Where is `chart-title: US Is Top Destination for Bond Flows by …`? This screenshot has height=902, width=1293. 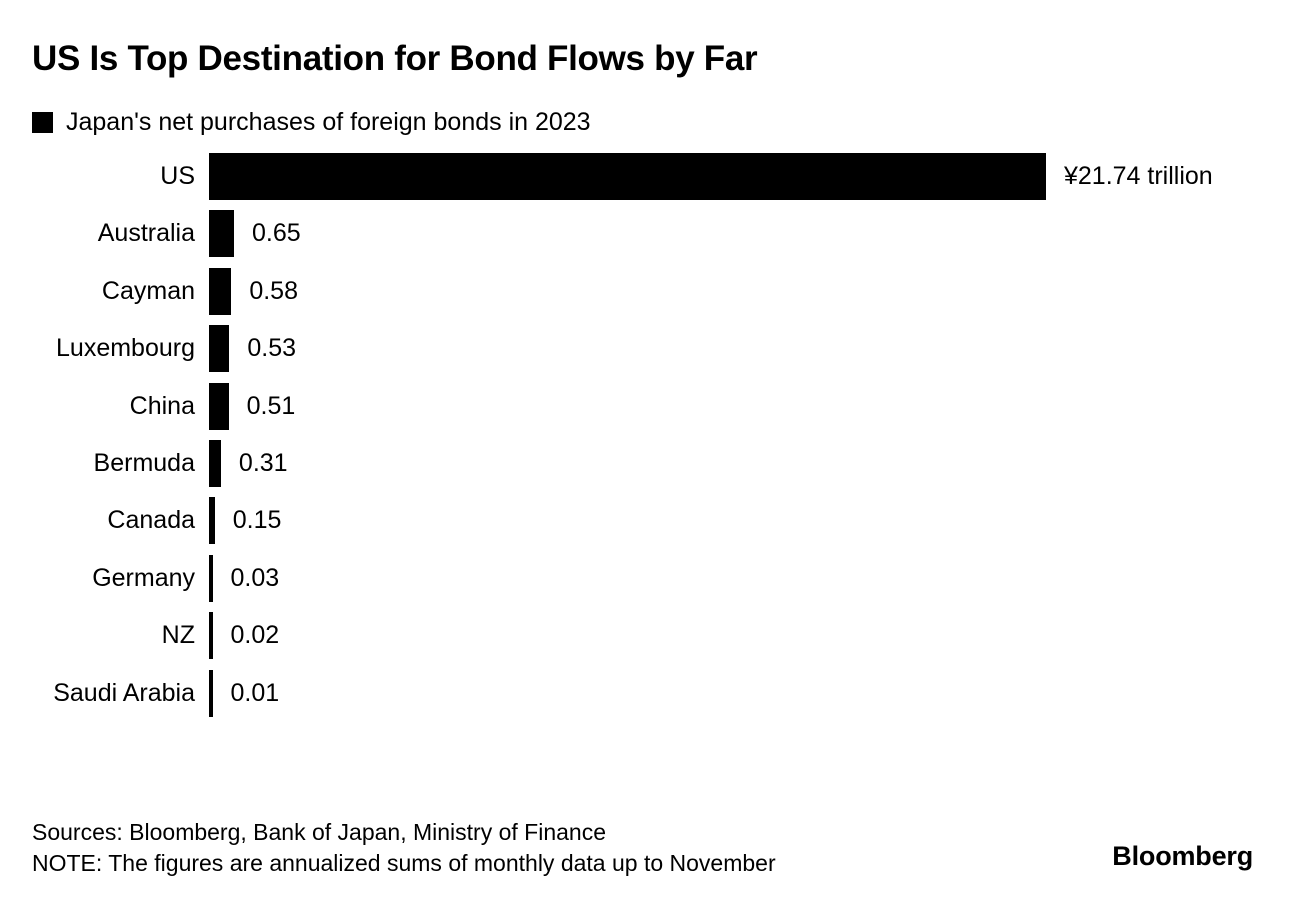 chart-title: US Is Top Destination for Bond Flows by … is located at coordinates (395, 58).